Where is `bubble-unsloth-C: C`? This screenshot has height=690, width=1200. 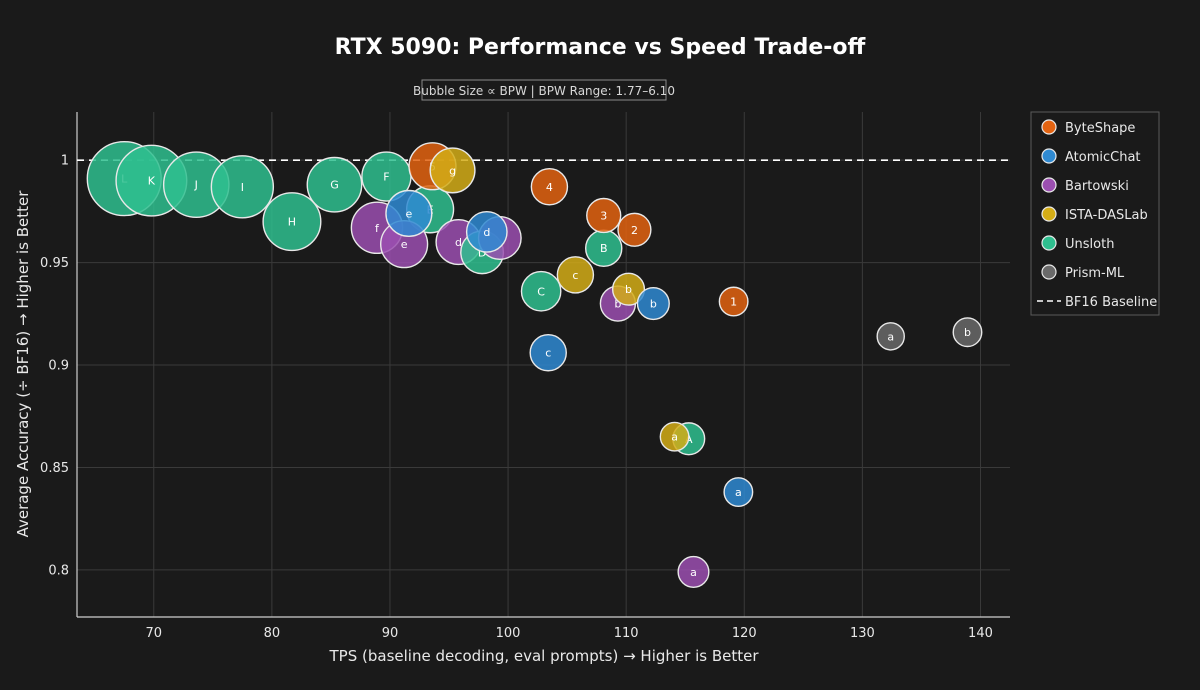 bubble-unsloth-C: C is located at coordinates (541, 291).